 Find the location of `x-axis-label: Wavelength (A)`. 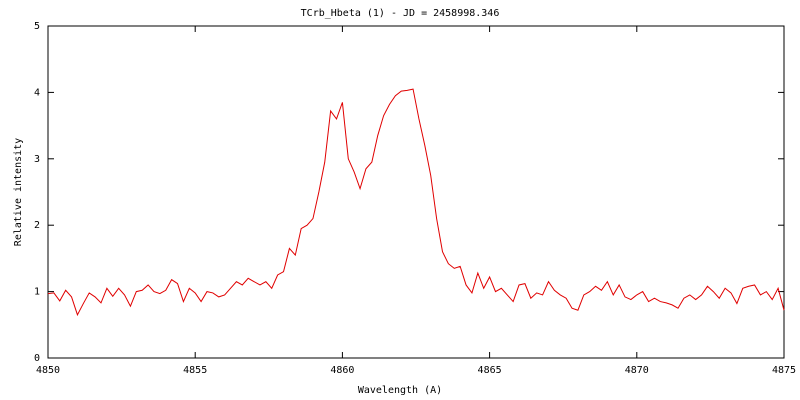

x-axis-label: Wavelength (A) is located at coordinates (400, 390).